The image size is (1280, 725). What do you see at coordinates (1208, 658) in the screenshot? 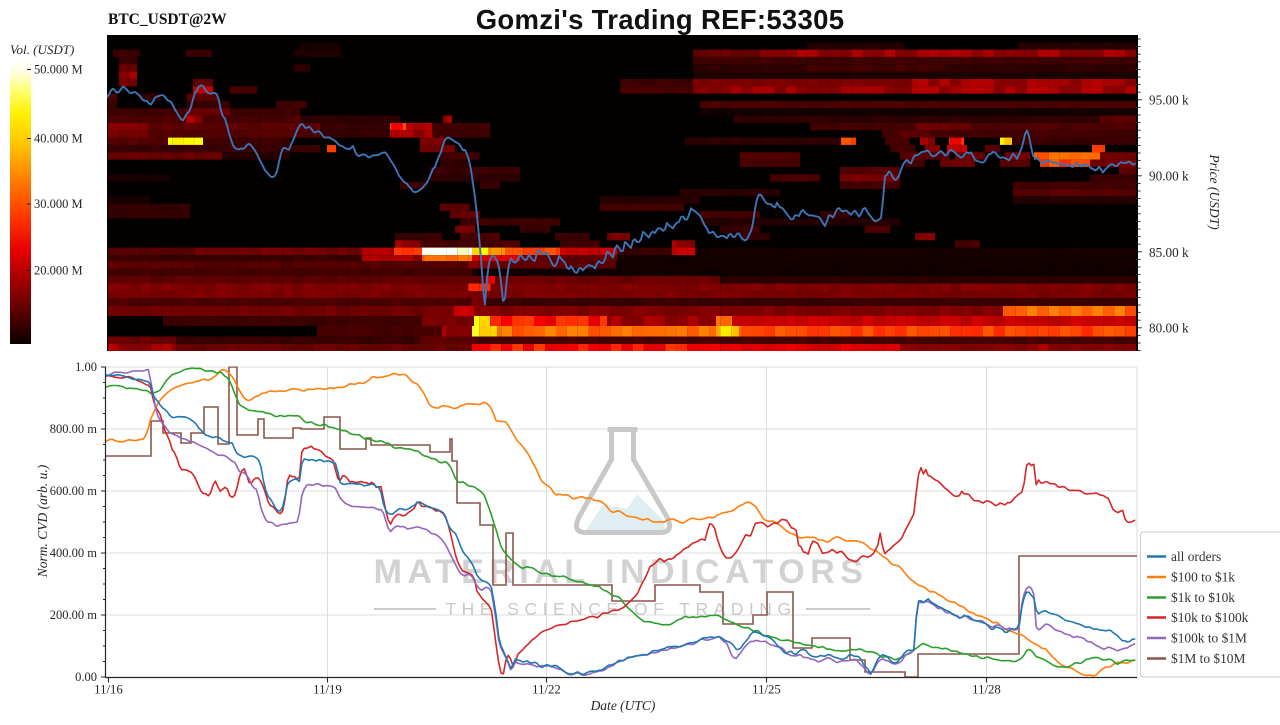
I see `svg-text: $1M to $10M` at bounding box center [1208, 658].